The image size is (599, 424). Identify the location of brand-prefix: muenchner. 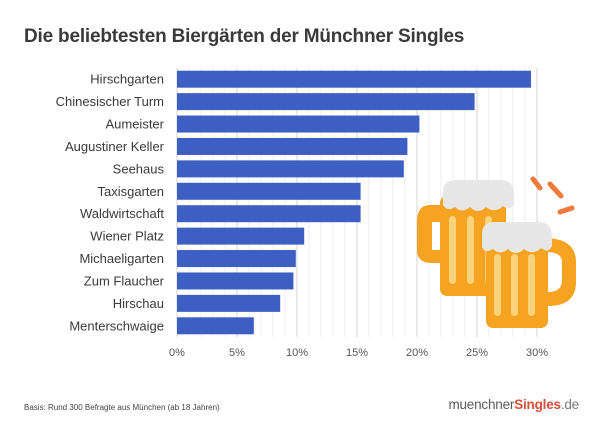
(481, 404).